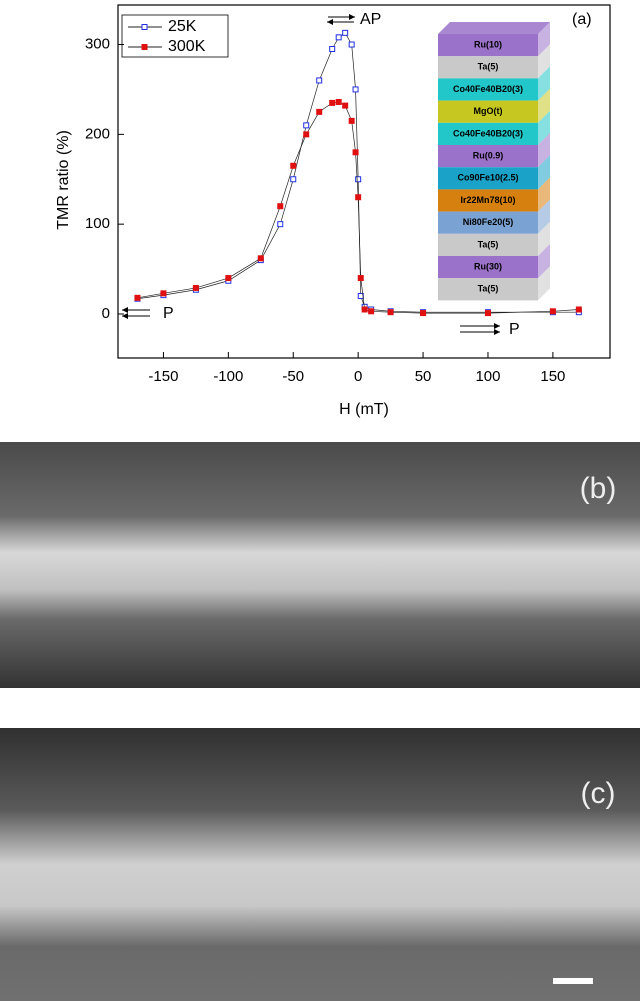  I want to click on y-tick-label: 200, so click(97, 133).